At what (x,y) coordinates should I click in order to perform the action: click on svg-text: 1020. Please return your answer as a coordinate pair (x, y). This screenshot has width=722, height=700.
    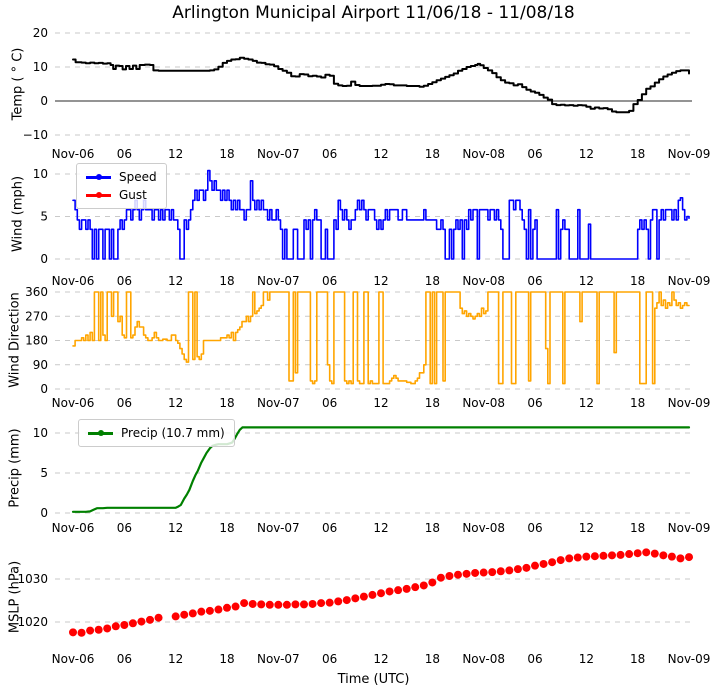
    Looking at the image, I should click on (32, 622).